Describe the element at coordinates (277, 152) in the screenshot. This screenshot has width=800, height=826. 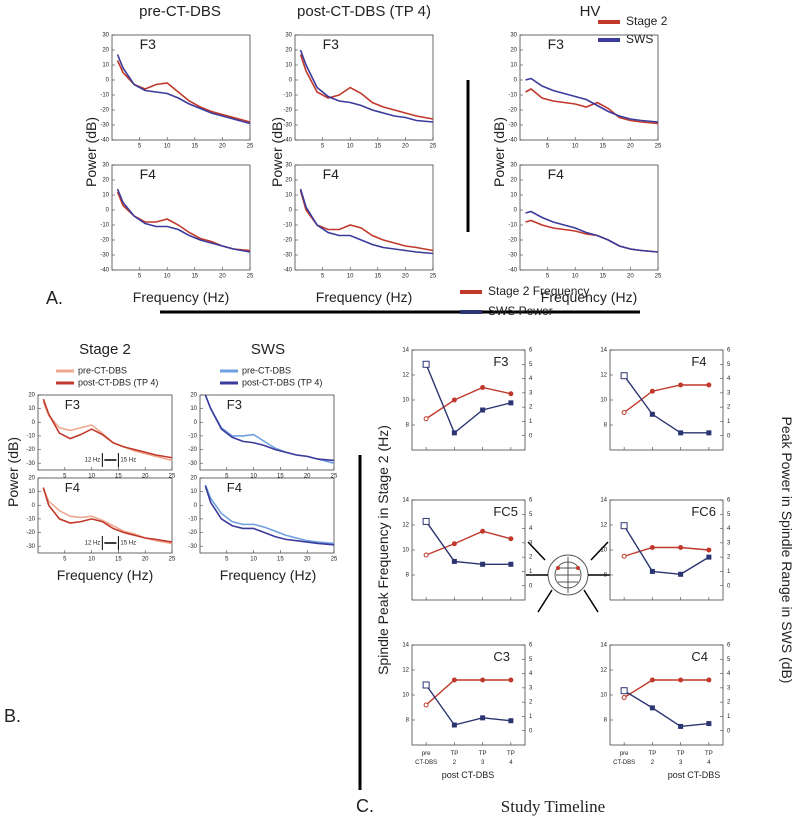
I see `y-axis-title: Power (dB)` at that location.